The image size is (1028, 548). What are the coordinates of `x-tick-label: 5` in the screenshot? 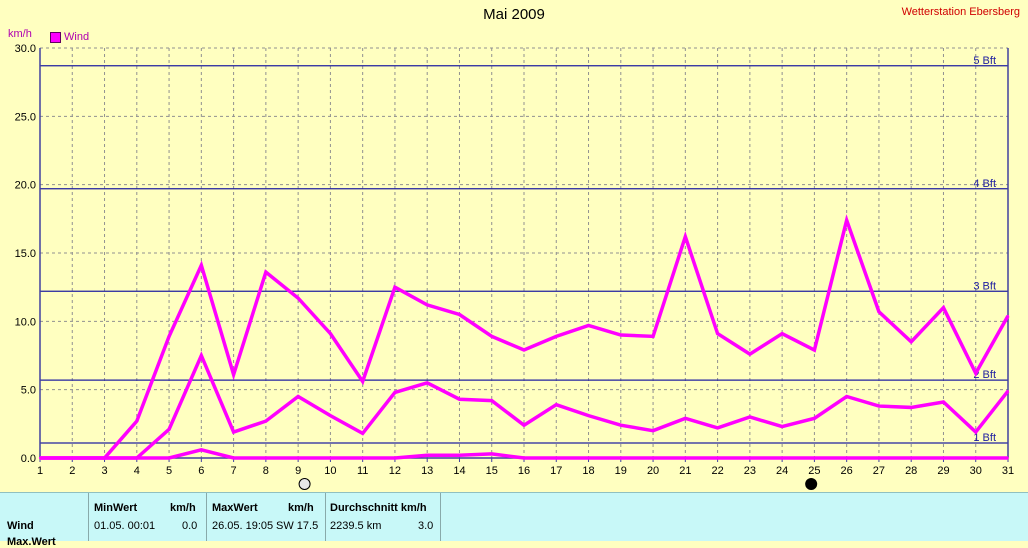 It's located at (169, 471).